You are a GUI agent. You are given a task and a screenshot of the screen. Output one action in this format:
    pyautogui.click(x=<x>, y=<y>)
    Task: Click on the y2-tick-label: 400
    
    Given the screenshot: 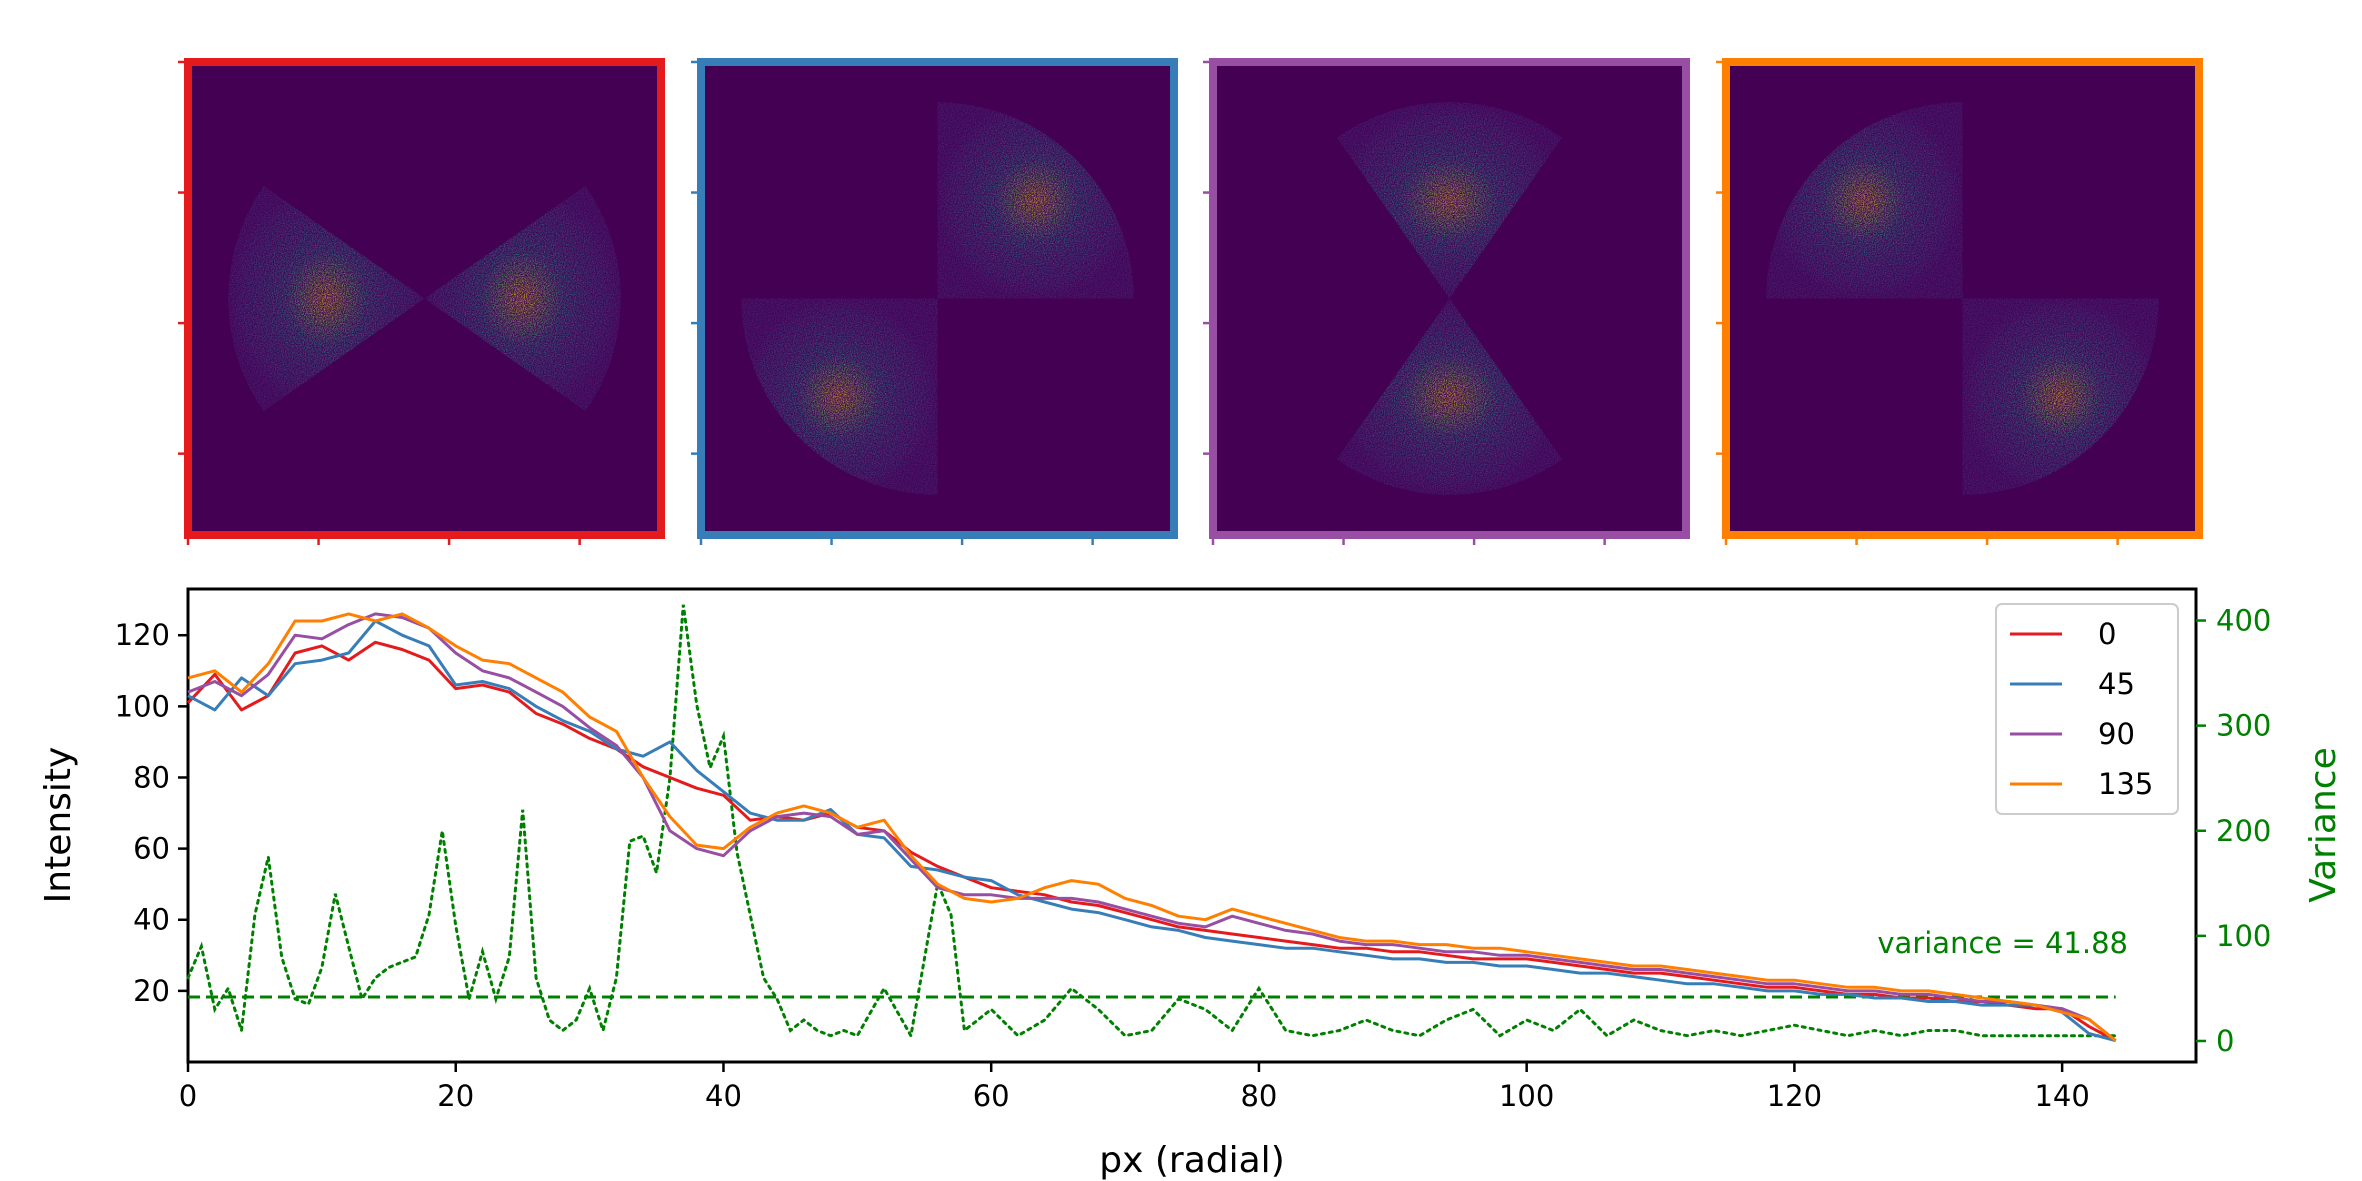 What is the action you would take?
    pyautogui.click(x=2243, y=621)
    